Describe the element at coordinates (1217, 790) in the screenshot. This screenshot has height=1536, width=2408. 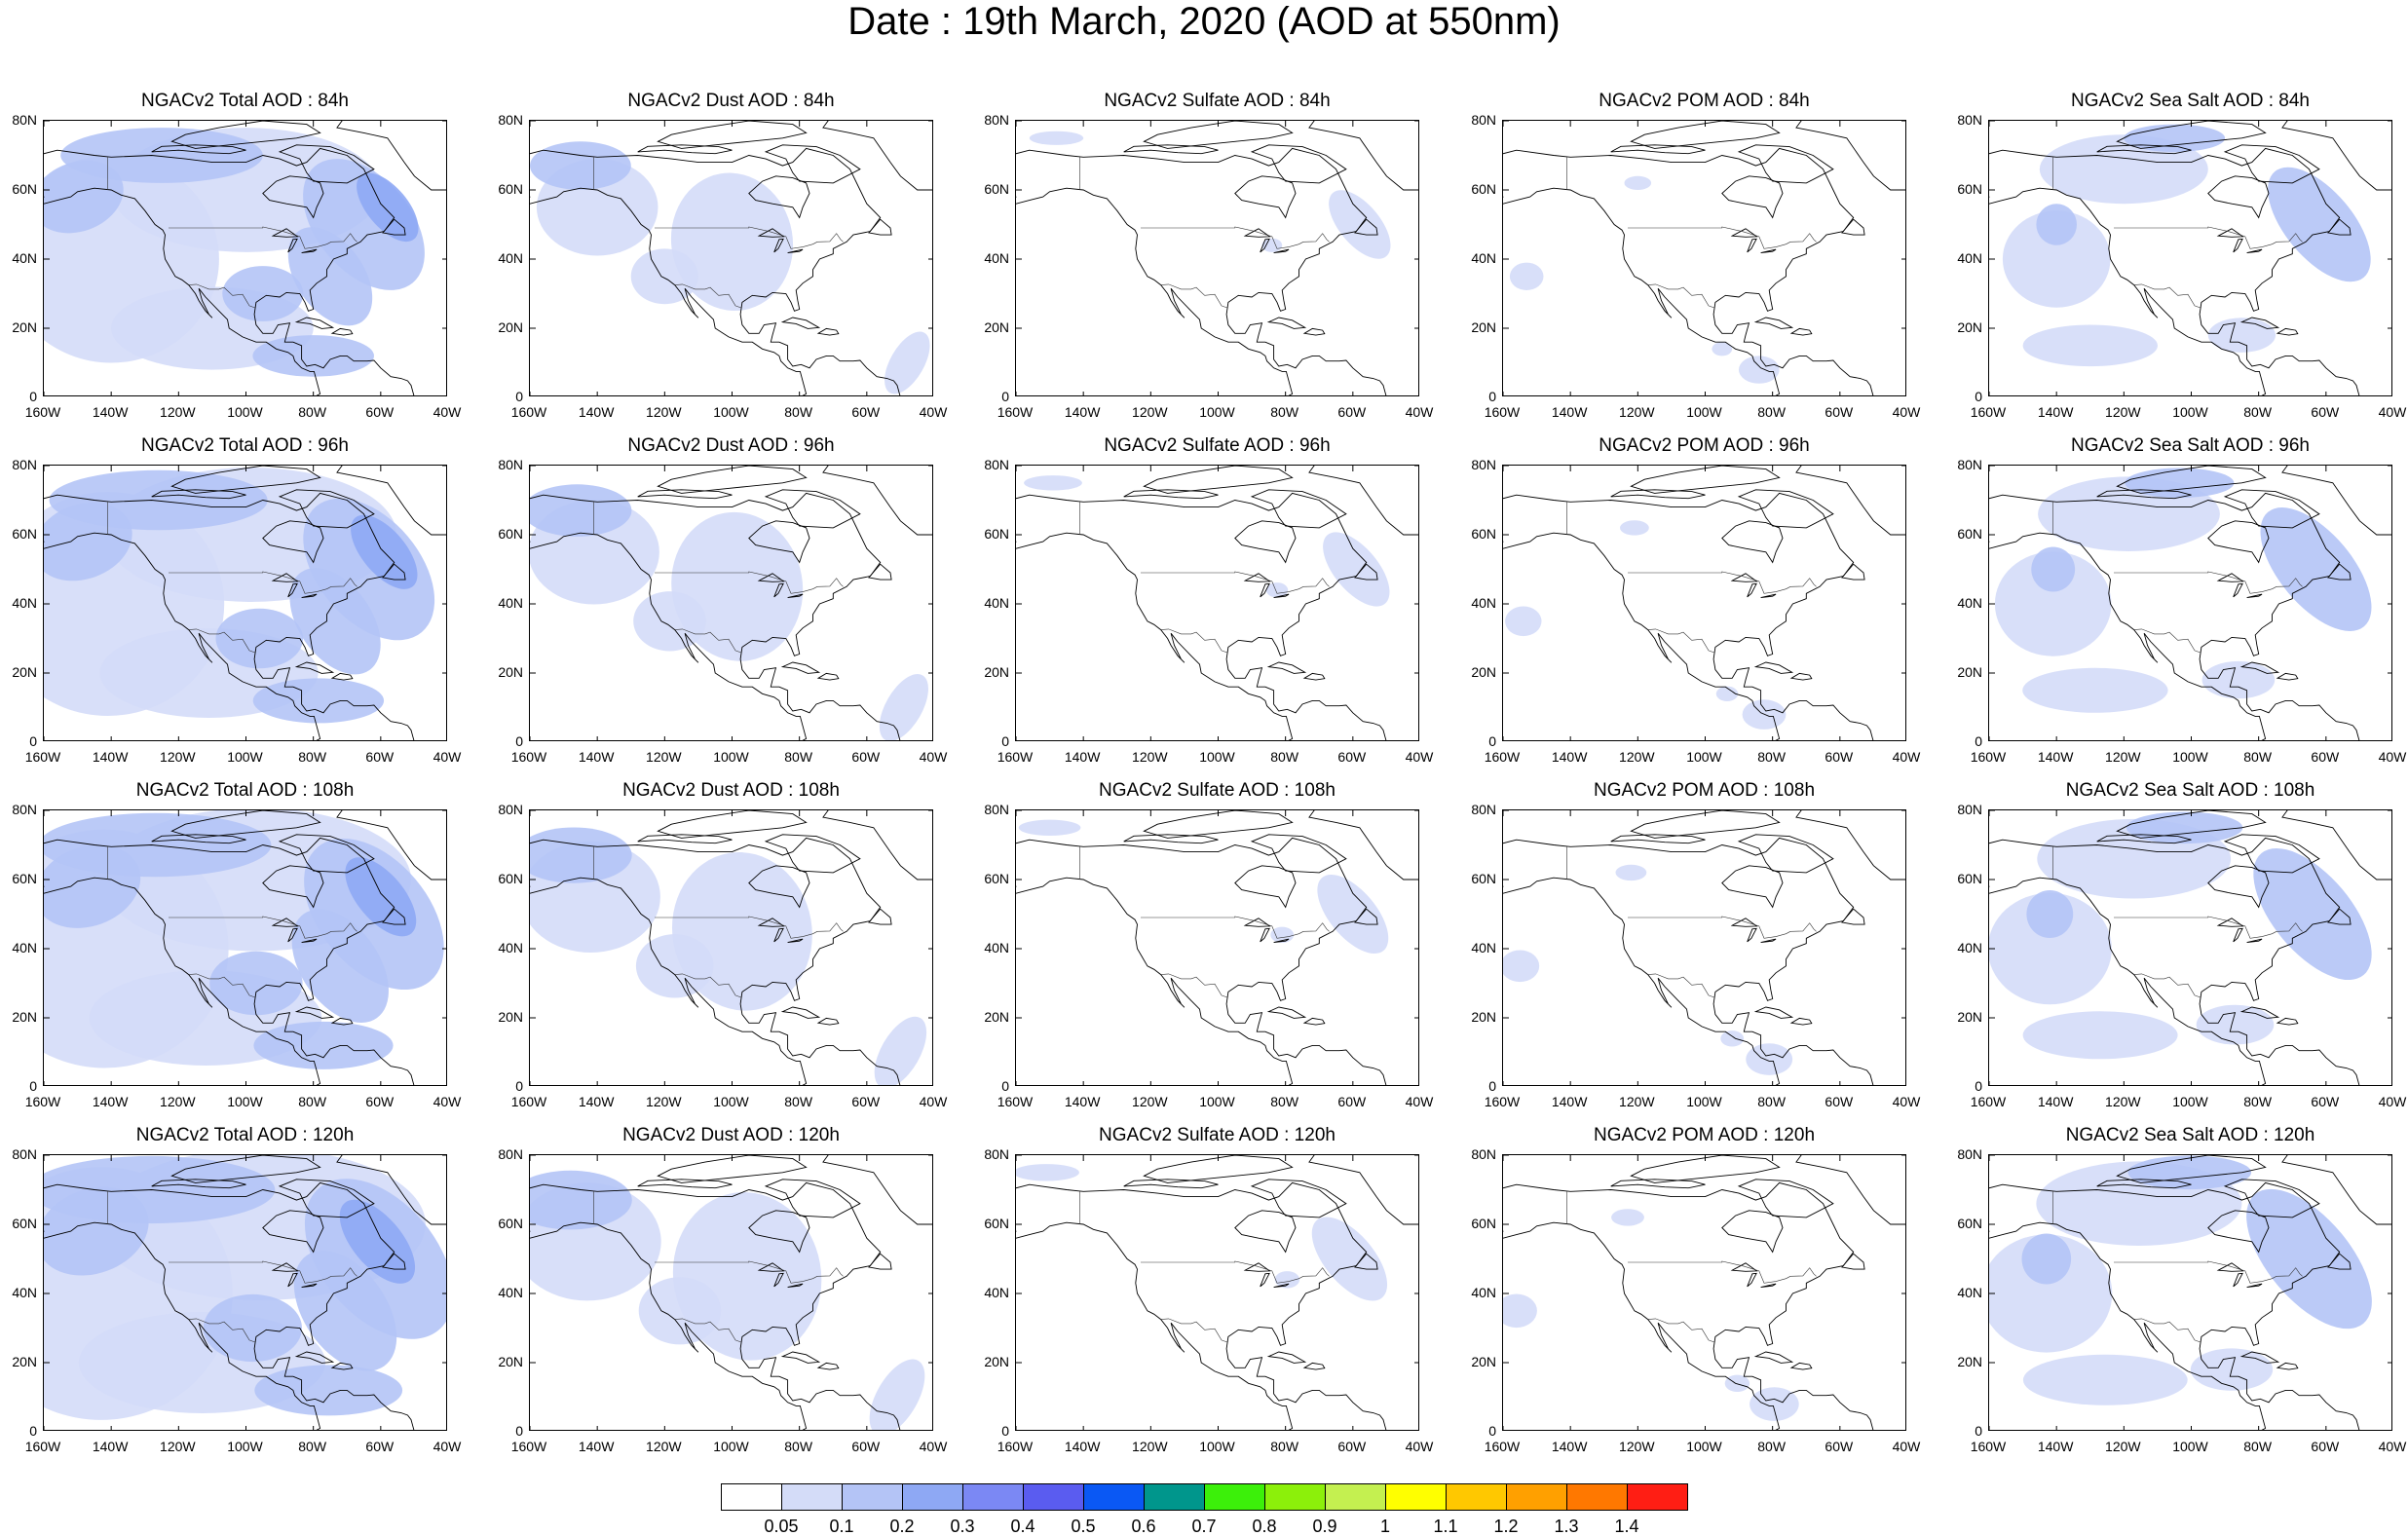
I see `panel-title: NGACv2 Sulfate AOD : 108h` at that location.